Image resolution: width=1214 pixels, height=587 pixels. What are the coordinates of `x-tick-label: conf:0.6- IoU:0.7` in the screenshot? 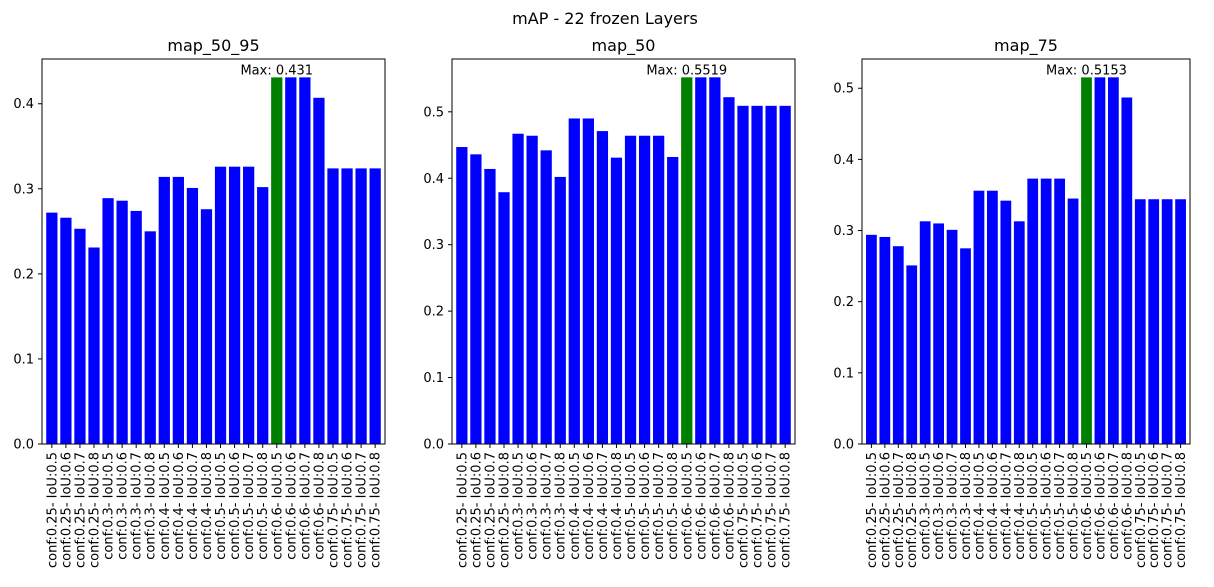 It's located at (715, 506).